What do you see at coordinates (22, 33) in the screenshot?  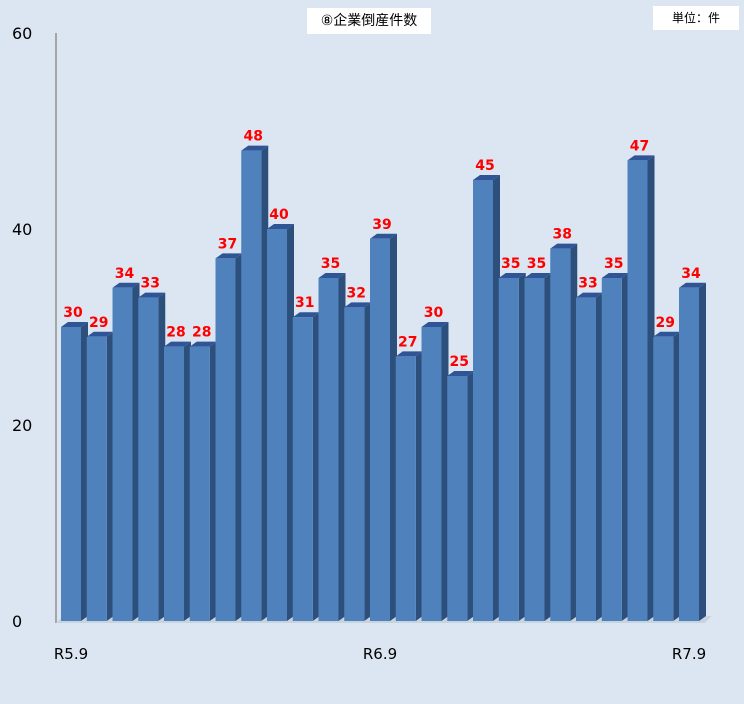 I see `y-tick-label: 60` at bounding box center [22, 33].